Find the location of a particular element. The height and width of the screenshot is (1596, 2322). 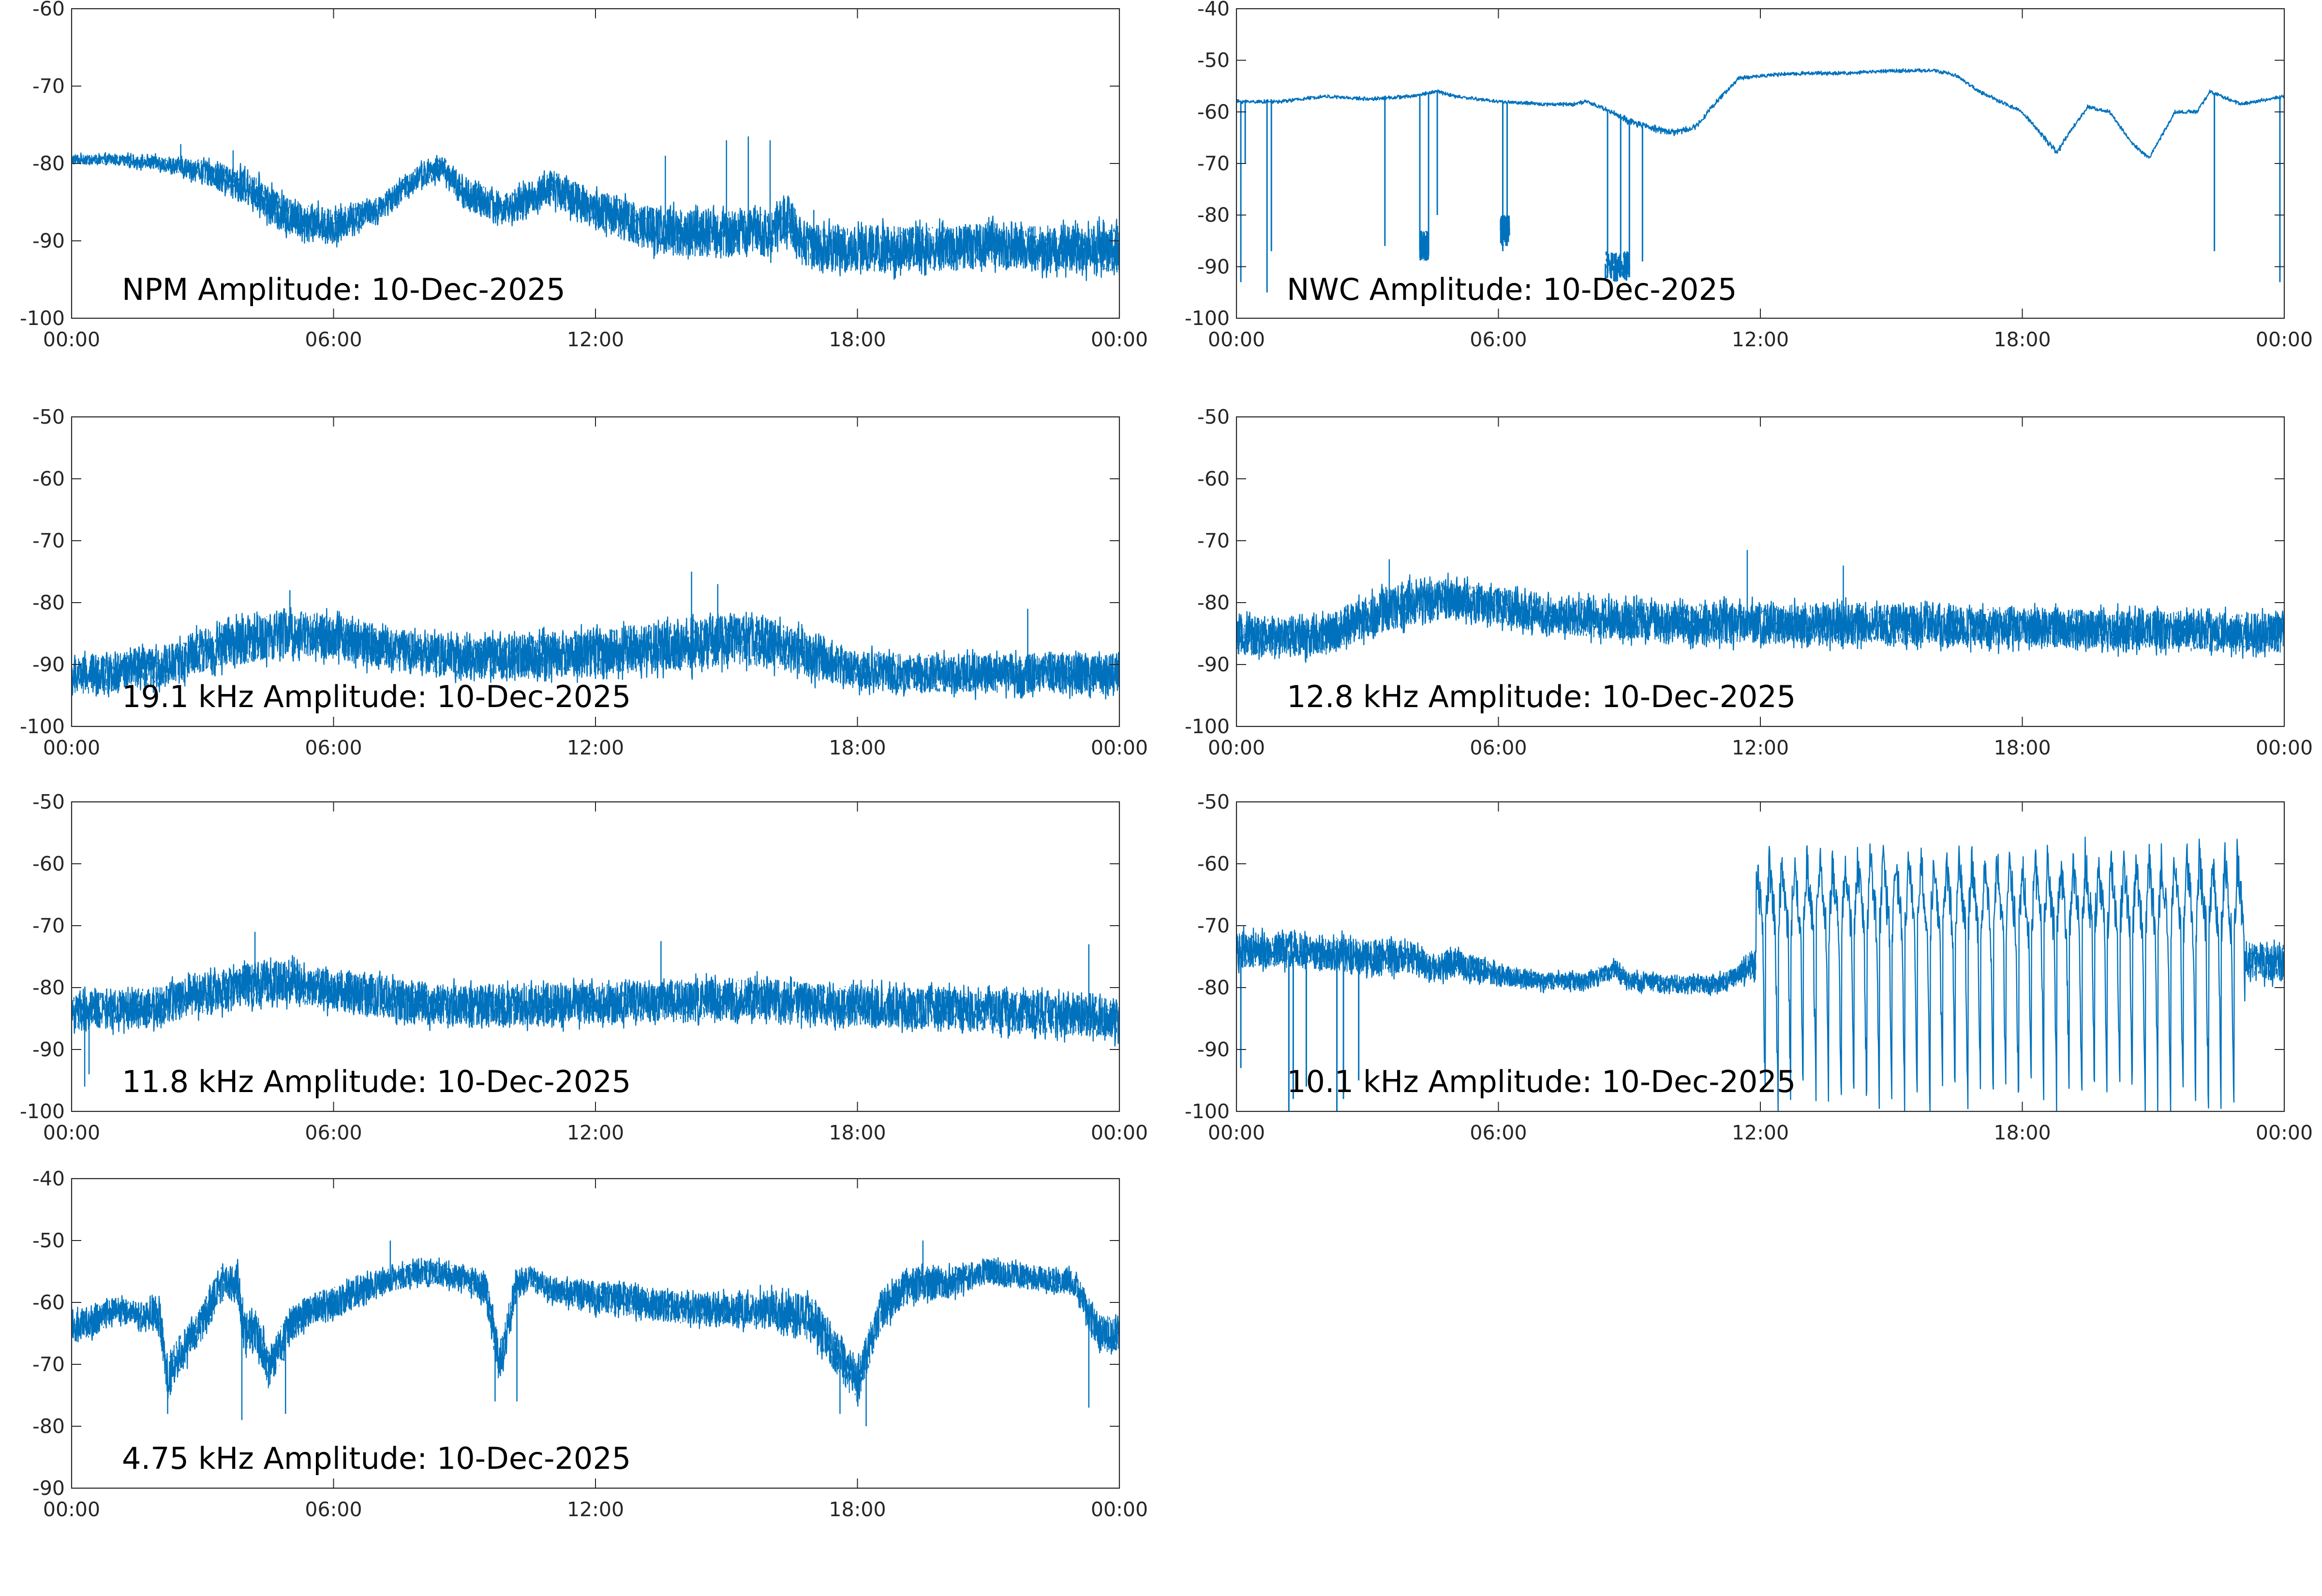

panel-title: NWC Amplitude: 10-Dec-2025 is located at coordinates (1512, 289).